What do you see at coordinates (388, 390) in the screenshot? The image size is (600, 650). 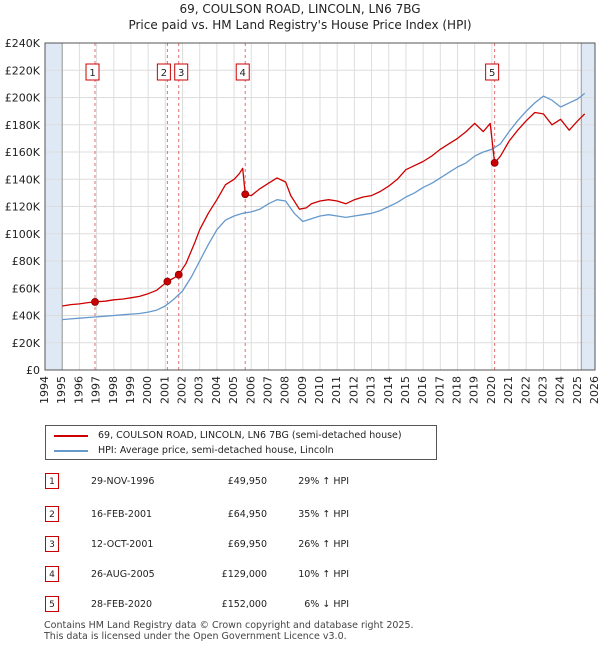 I see `x-tick-label: 2014` at bounding box center [388, 390].